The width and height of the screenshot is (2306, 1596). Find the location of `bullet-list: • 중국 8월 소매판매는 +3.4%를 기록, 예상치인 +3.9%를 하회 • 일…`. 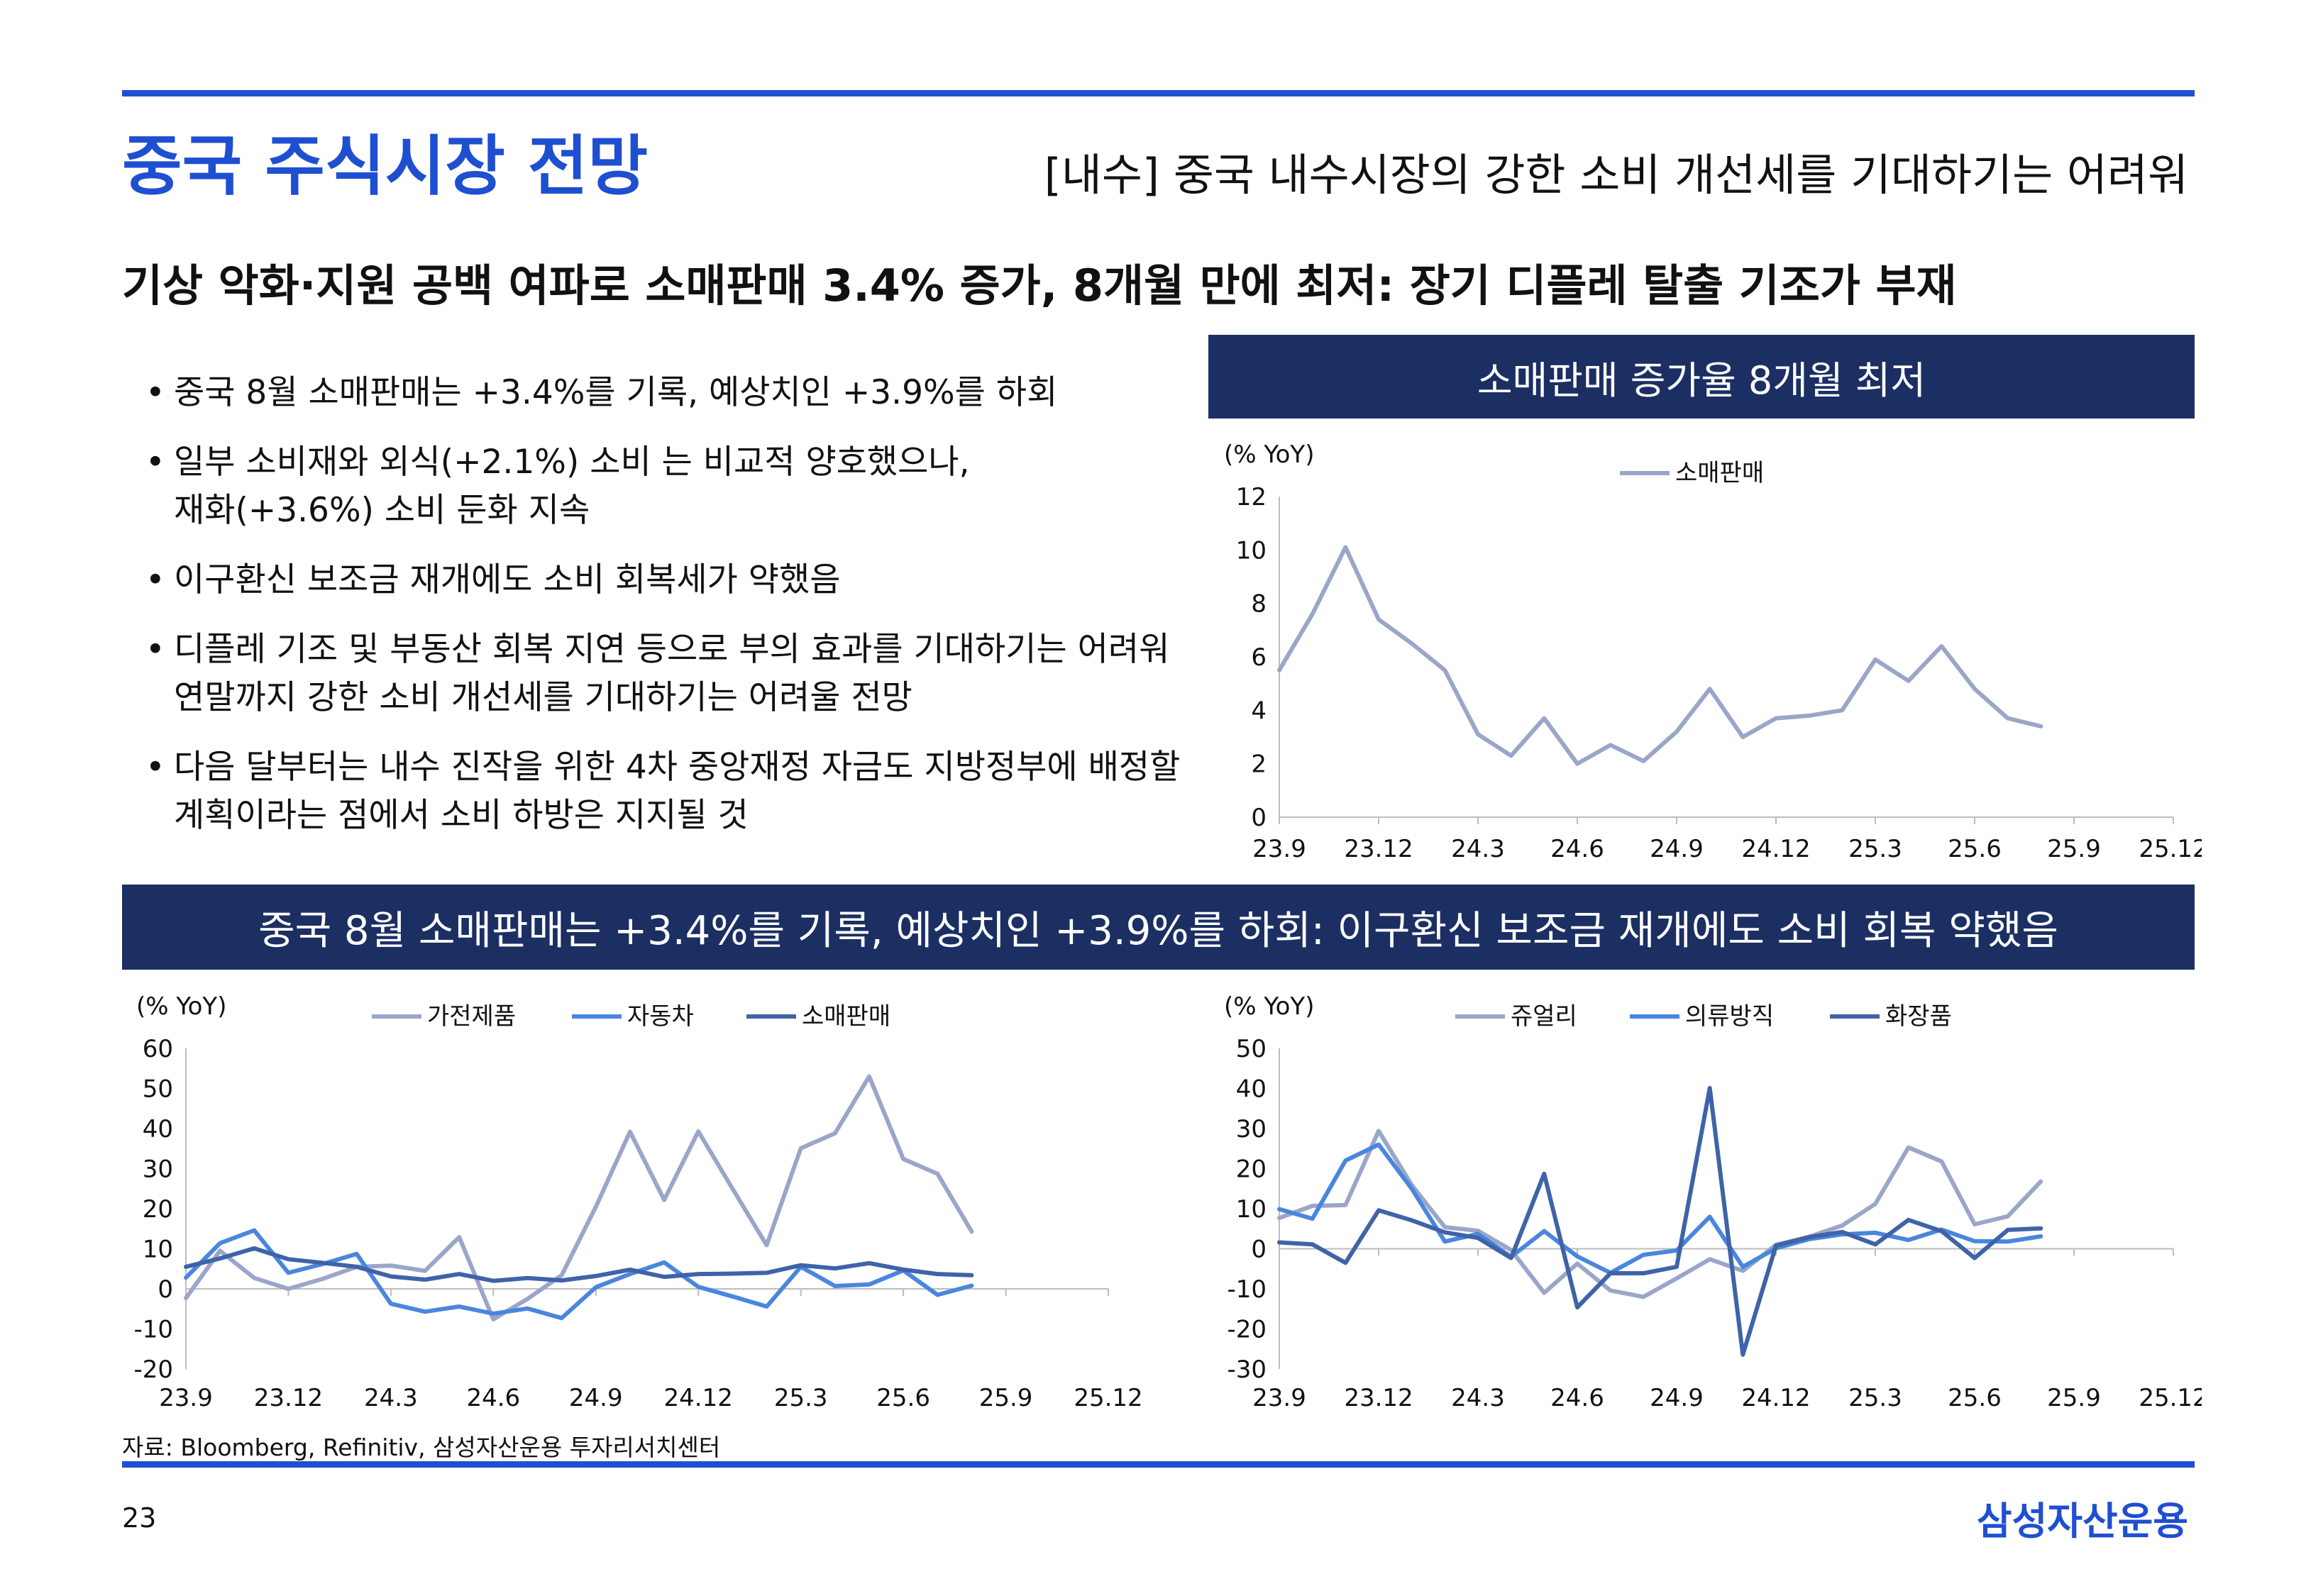

bullet-list: • 중국 8월 소매판매는 +3.4%를 기록, 예상치인 +3.9%를 하회 • 일… is located at coordinates (666, 615).